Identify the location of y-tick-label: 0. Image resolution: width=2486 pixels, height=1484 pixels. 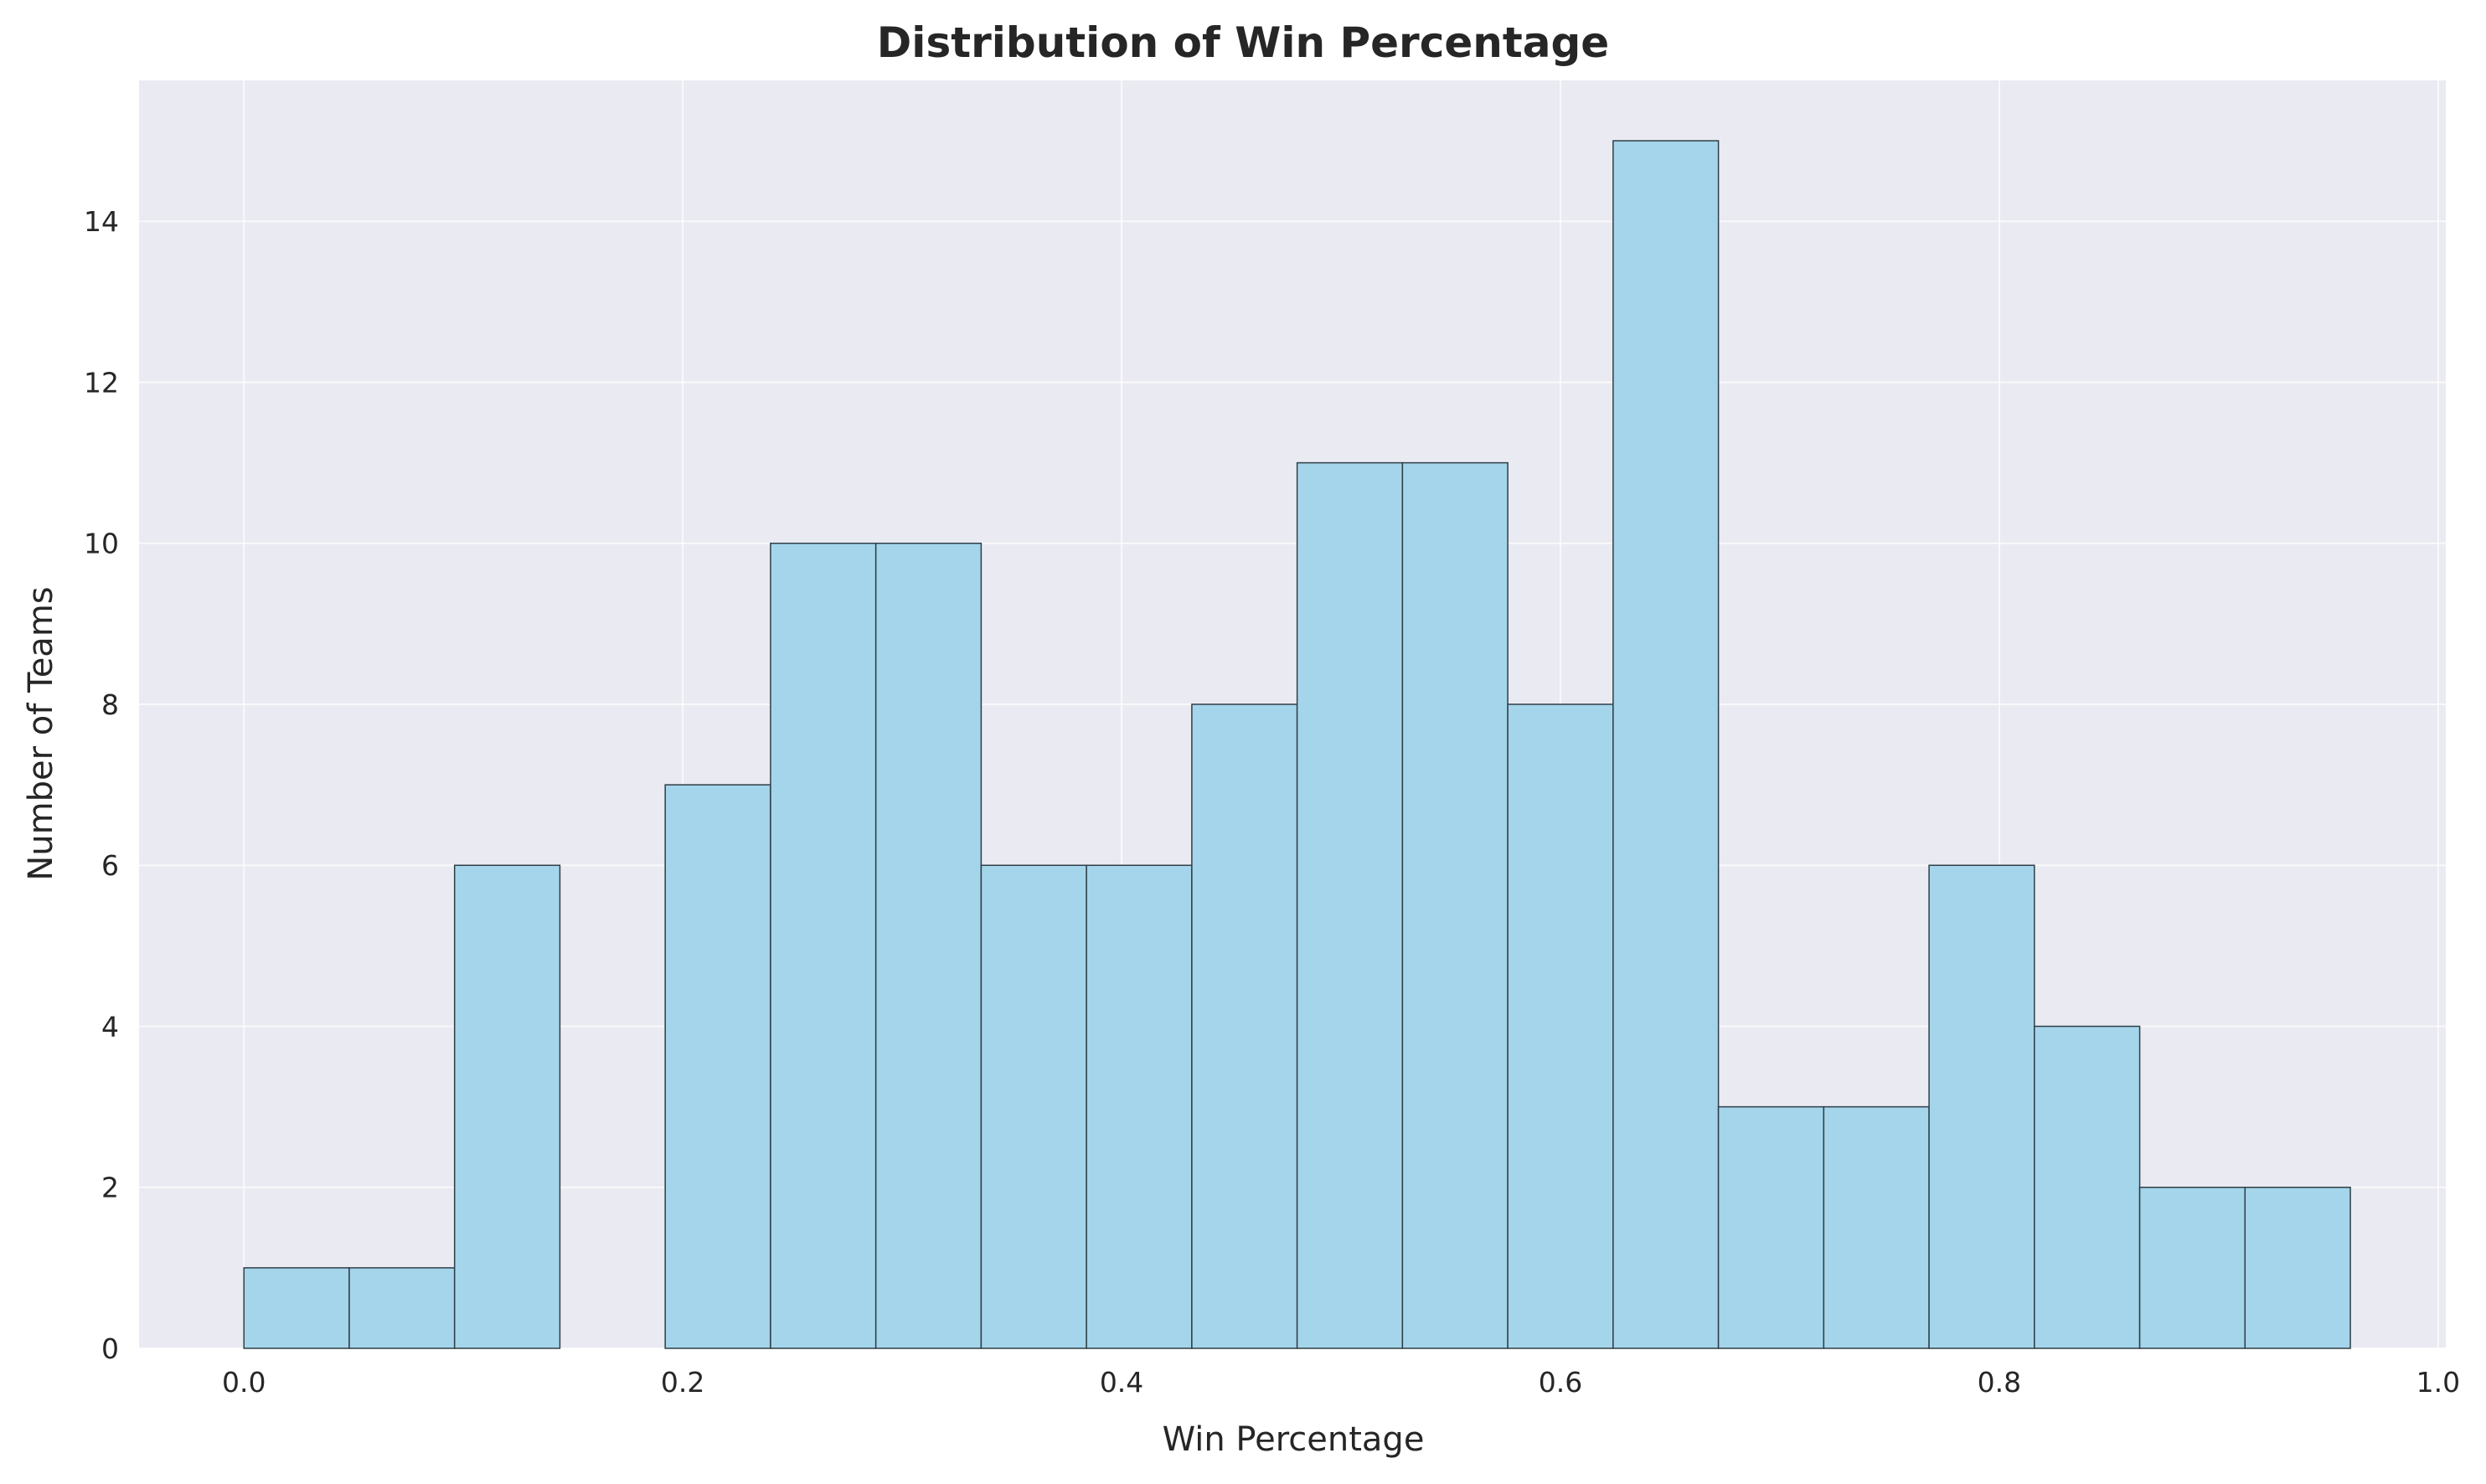
(110, 1348).